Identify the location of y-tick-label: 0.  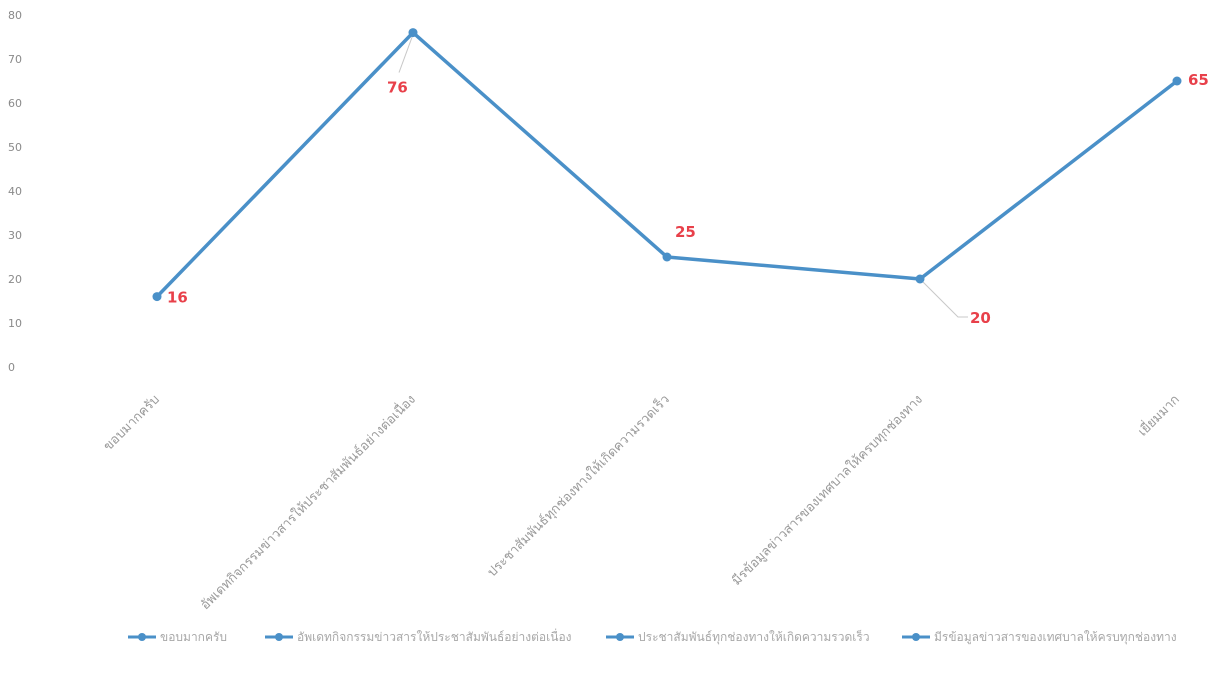
(11, 367).